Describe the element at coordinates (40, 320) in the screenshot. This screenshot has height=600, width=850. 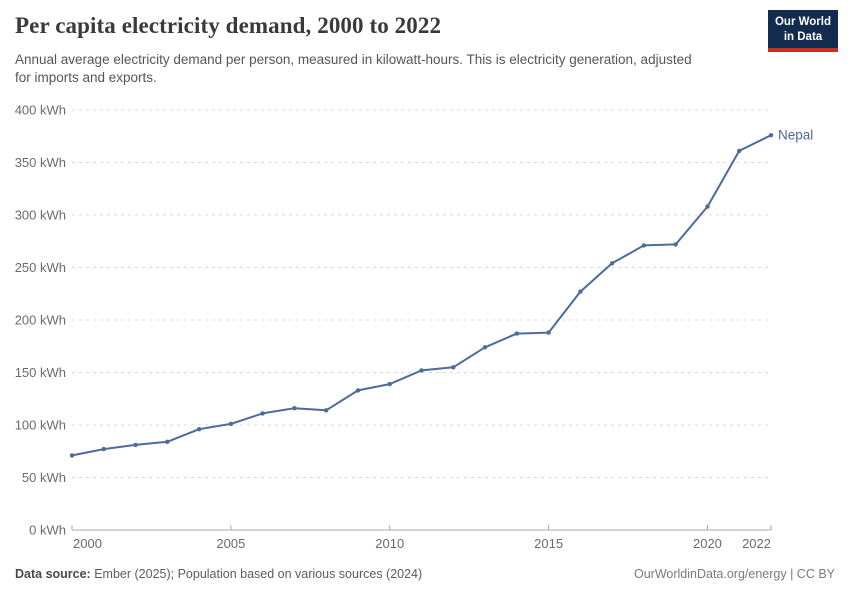
I see `y-axis-tick-label: 200 kWh` at that location.